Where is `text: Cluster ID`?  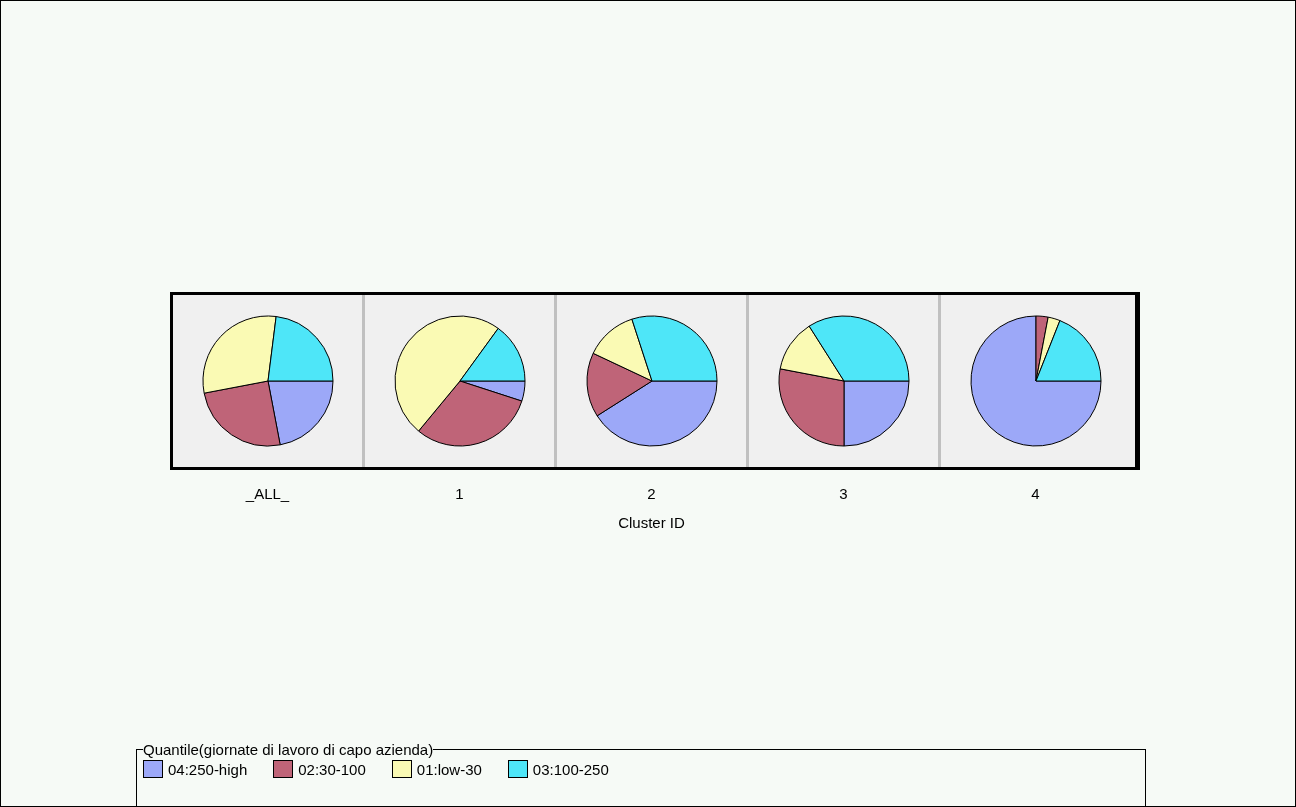 text: Cluster ID is located at coordinates (651, 522).